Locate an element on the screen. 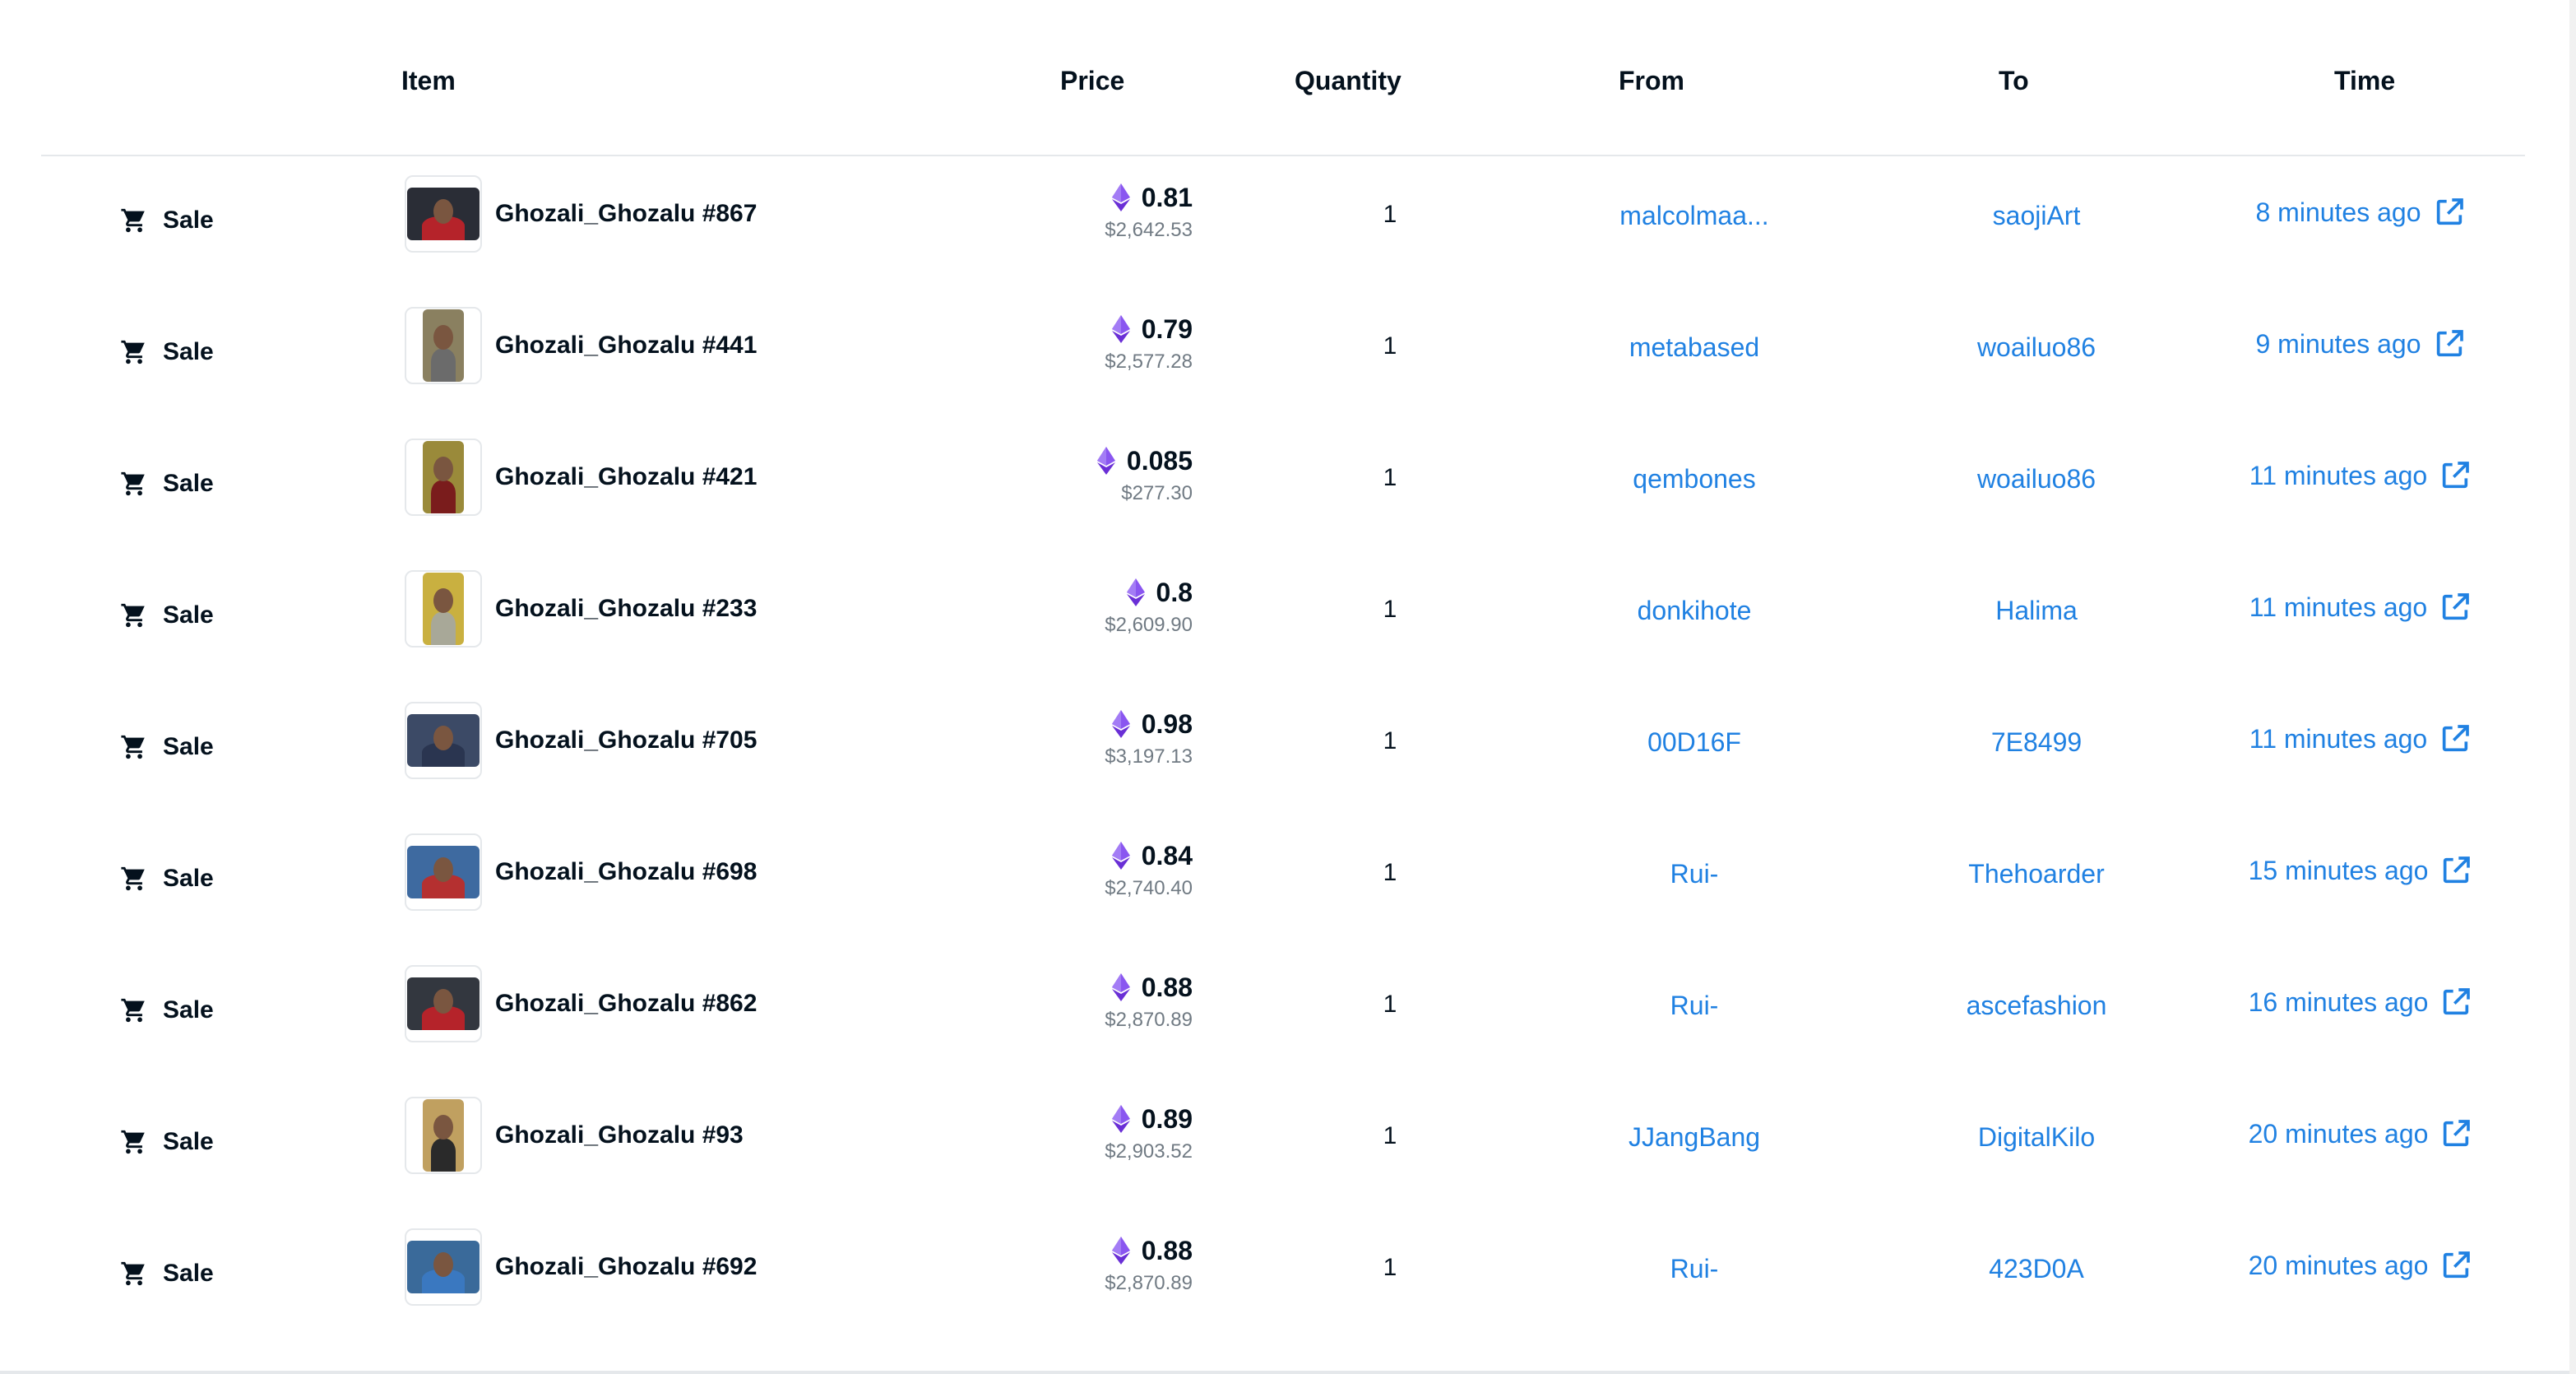 The image size is (2576, 1374). price-usd: $2,740.40 is located at coordinates (1149, 888).